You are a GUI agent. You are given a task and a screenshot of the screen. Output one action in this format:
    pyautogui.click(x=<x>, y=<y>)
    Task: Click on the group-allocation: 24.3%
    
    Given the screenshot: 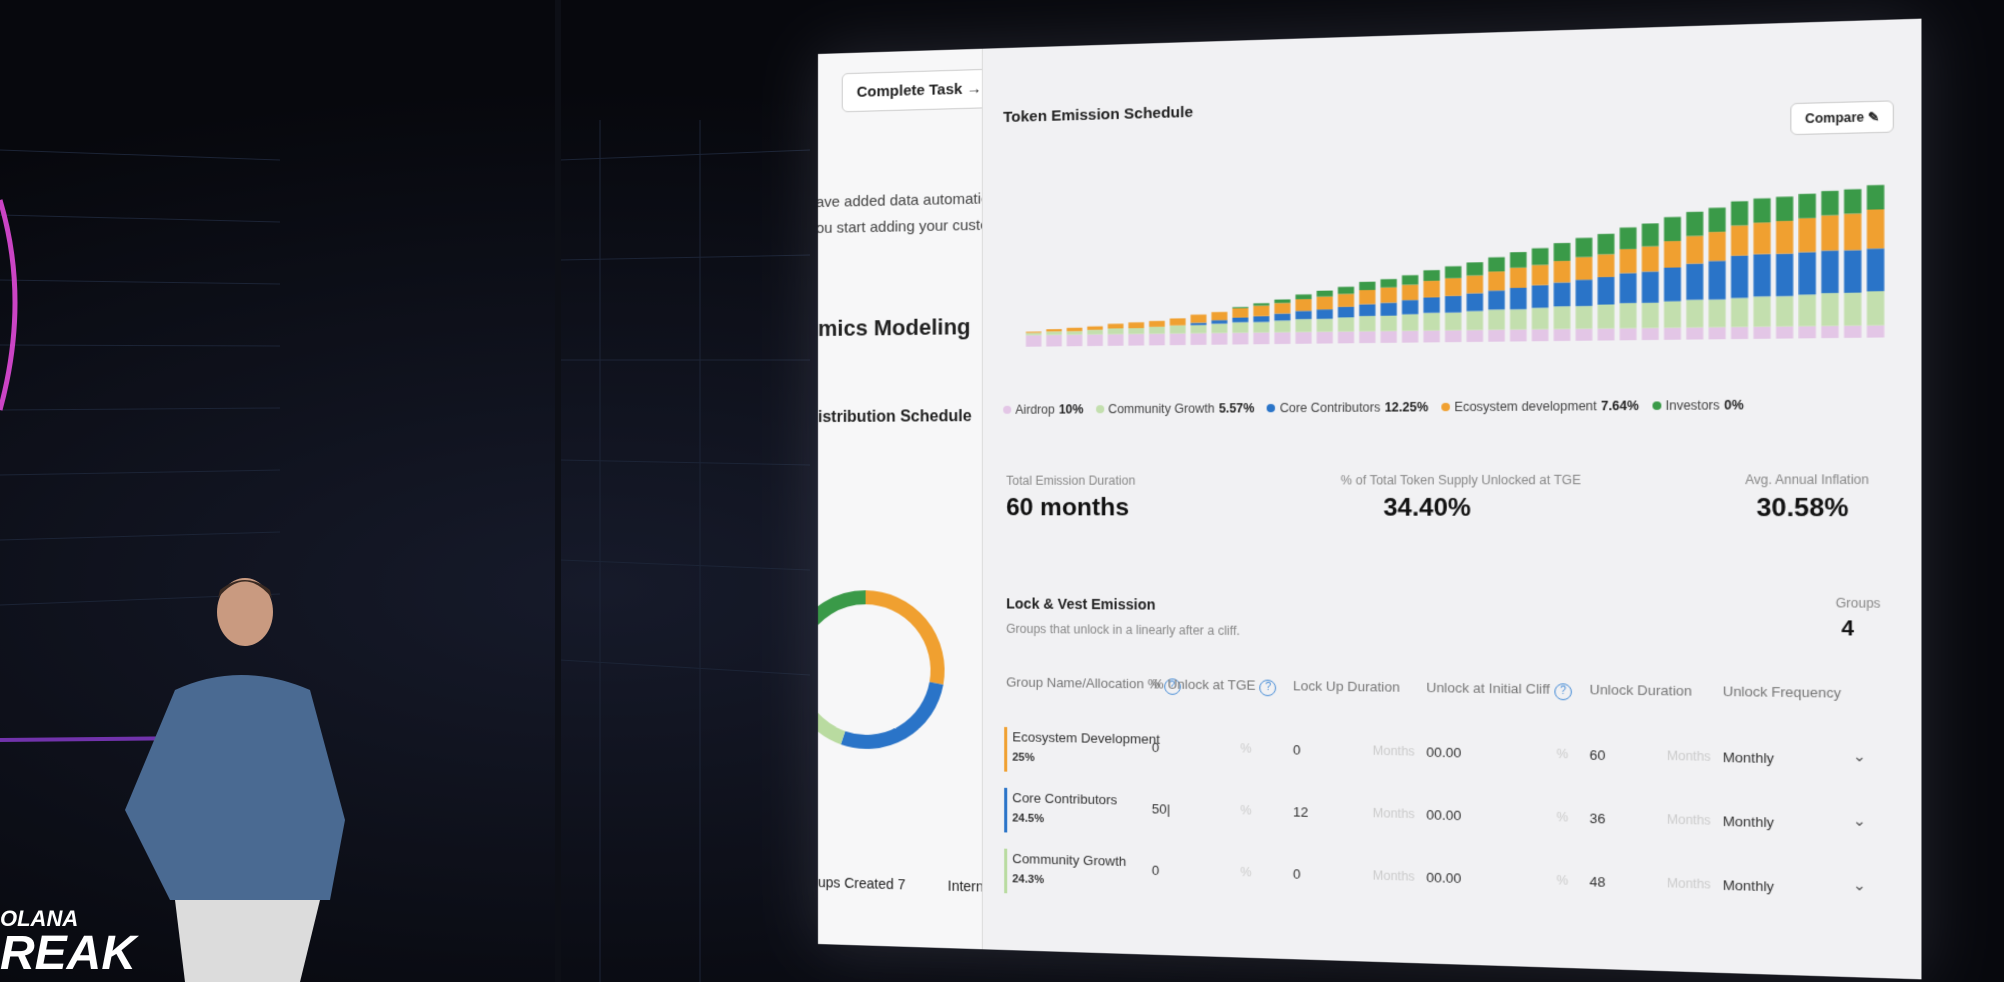 What is the action you would take?
    pyautogui.click(x=1028, y=880)
    